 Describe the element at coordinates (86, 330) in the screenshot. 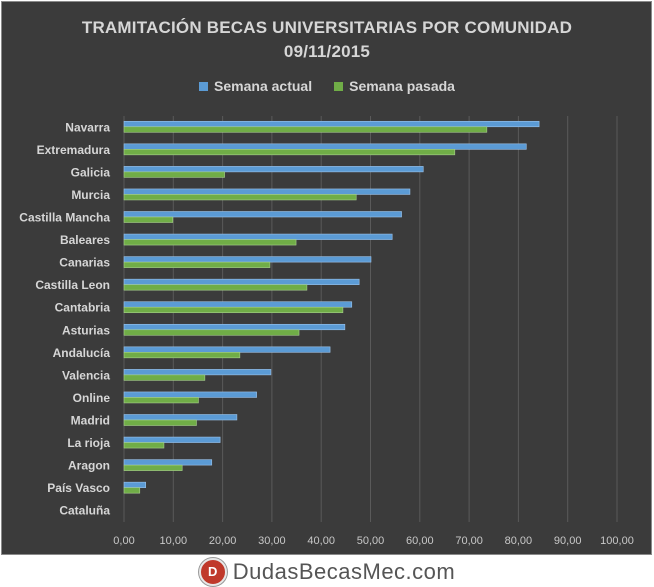

I see `category-label: Asturias` at that location.